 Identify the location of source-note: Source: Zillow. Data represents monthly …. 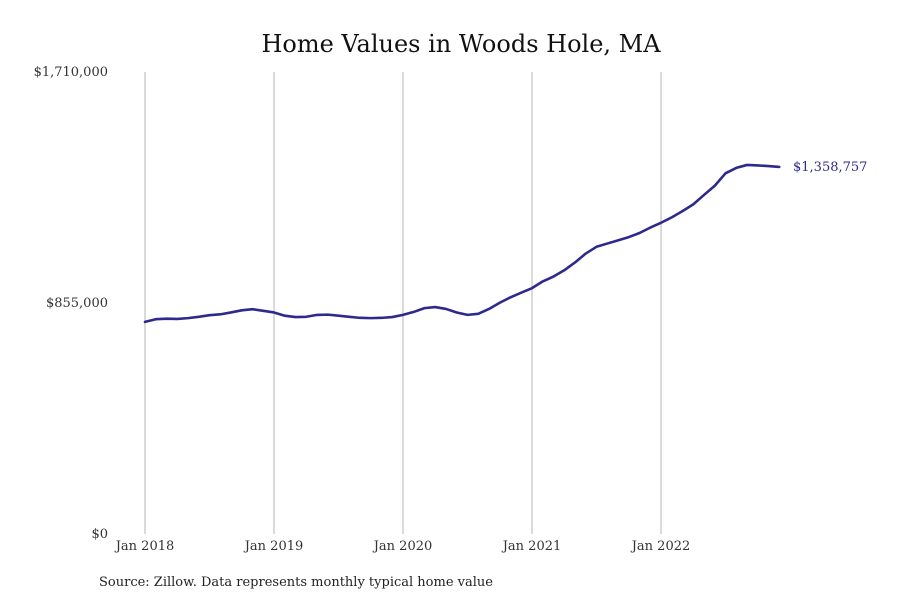
(296, 582).